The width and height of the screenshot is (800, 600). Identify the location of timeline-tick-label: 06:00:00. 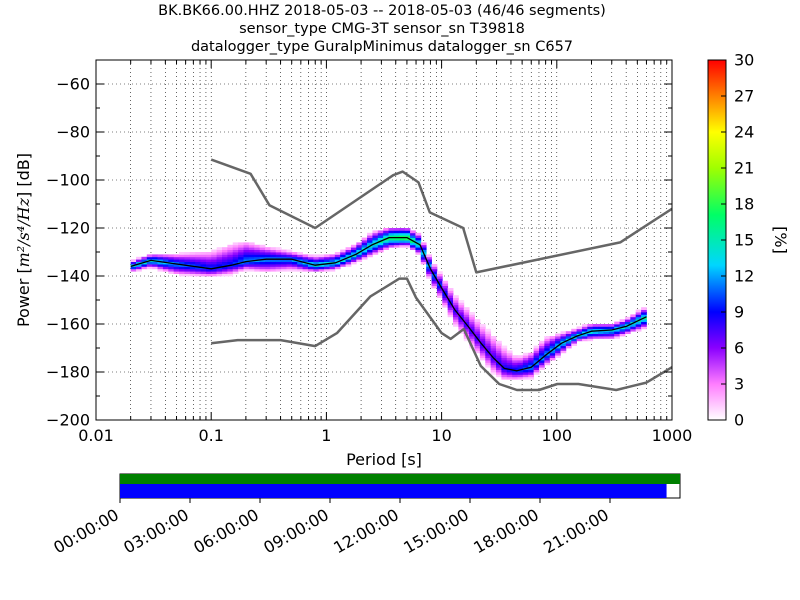
(226, 531).